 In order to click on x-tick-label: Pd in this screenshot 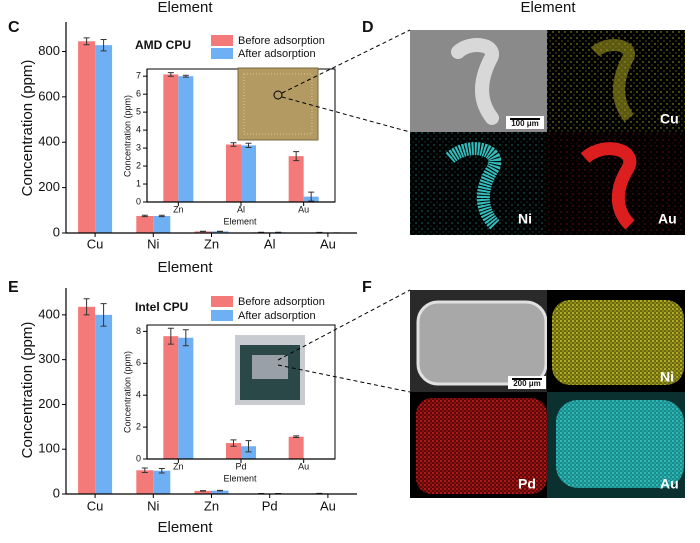, I will do `click(270, 505)`.